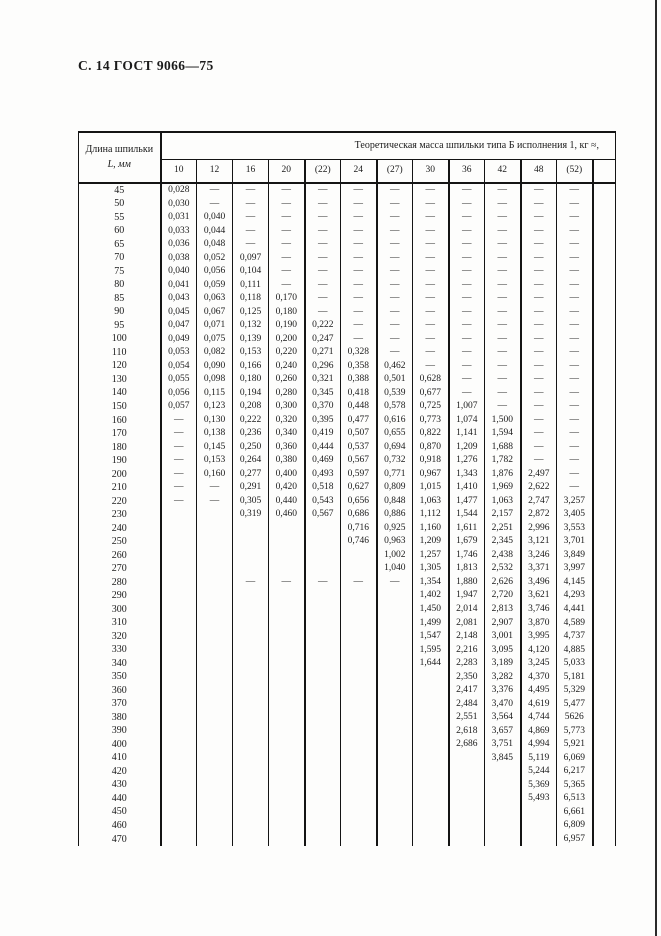 The image size is (661, 936). Describe the element at coordinates (466, 407) in the screenshot. I see `mass-cell: 1,007` at that location.